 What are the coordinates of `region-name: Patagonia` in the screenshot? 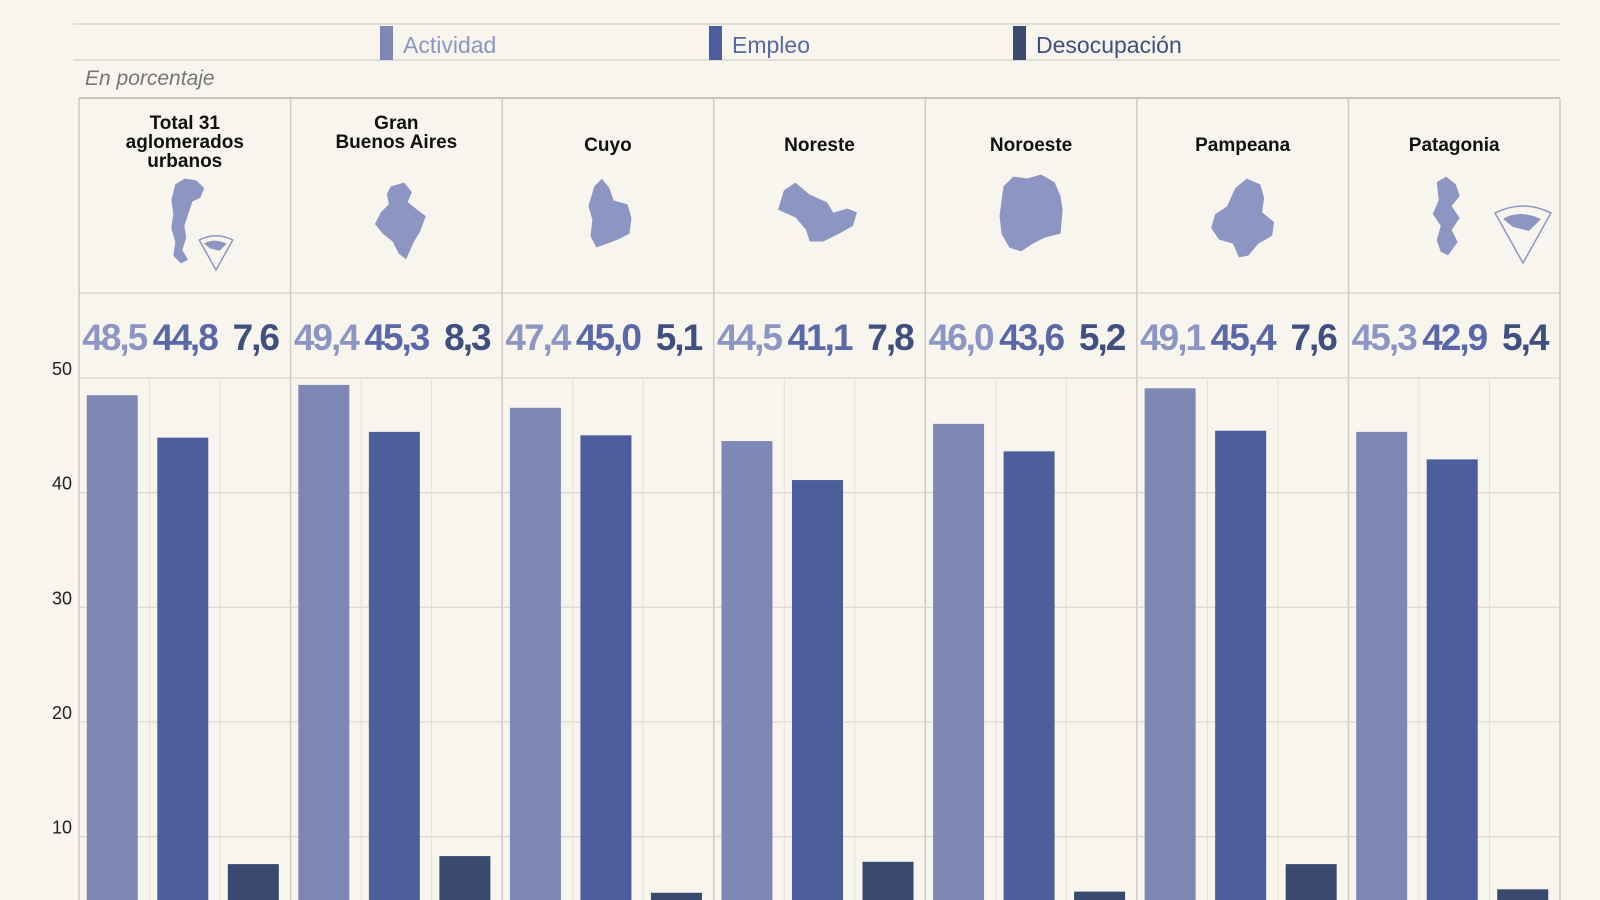 It's located at (1454, 145).